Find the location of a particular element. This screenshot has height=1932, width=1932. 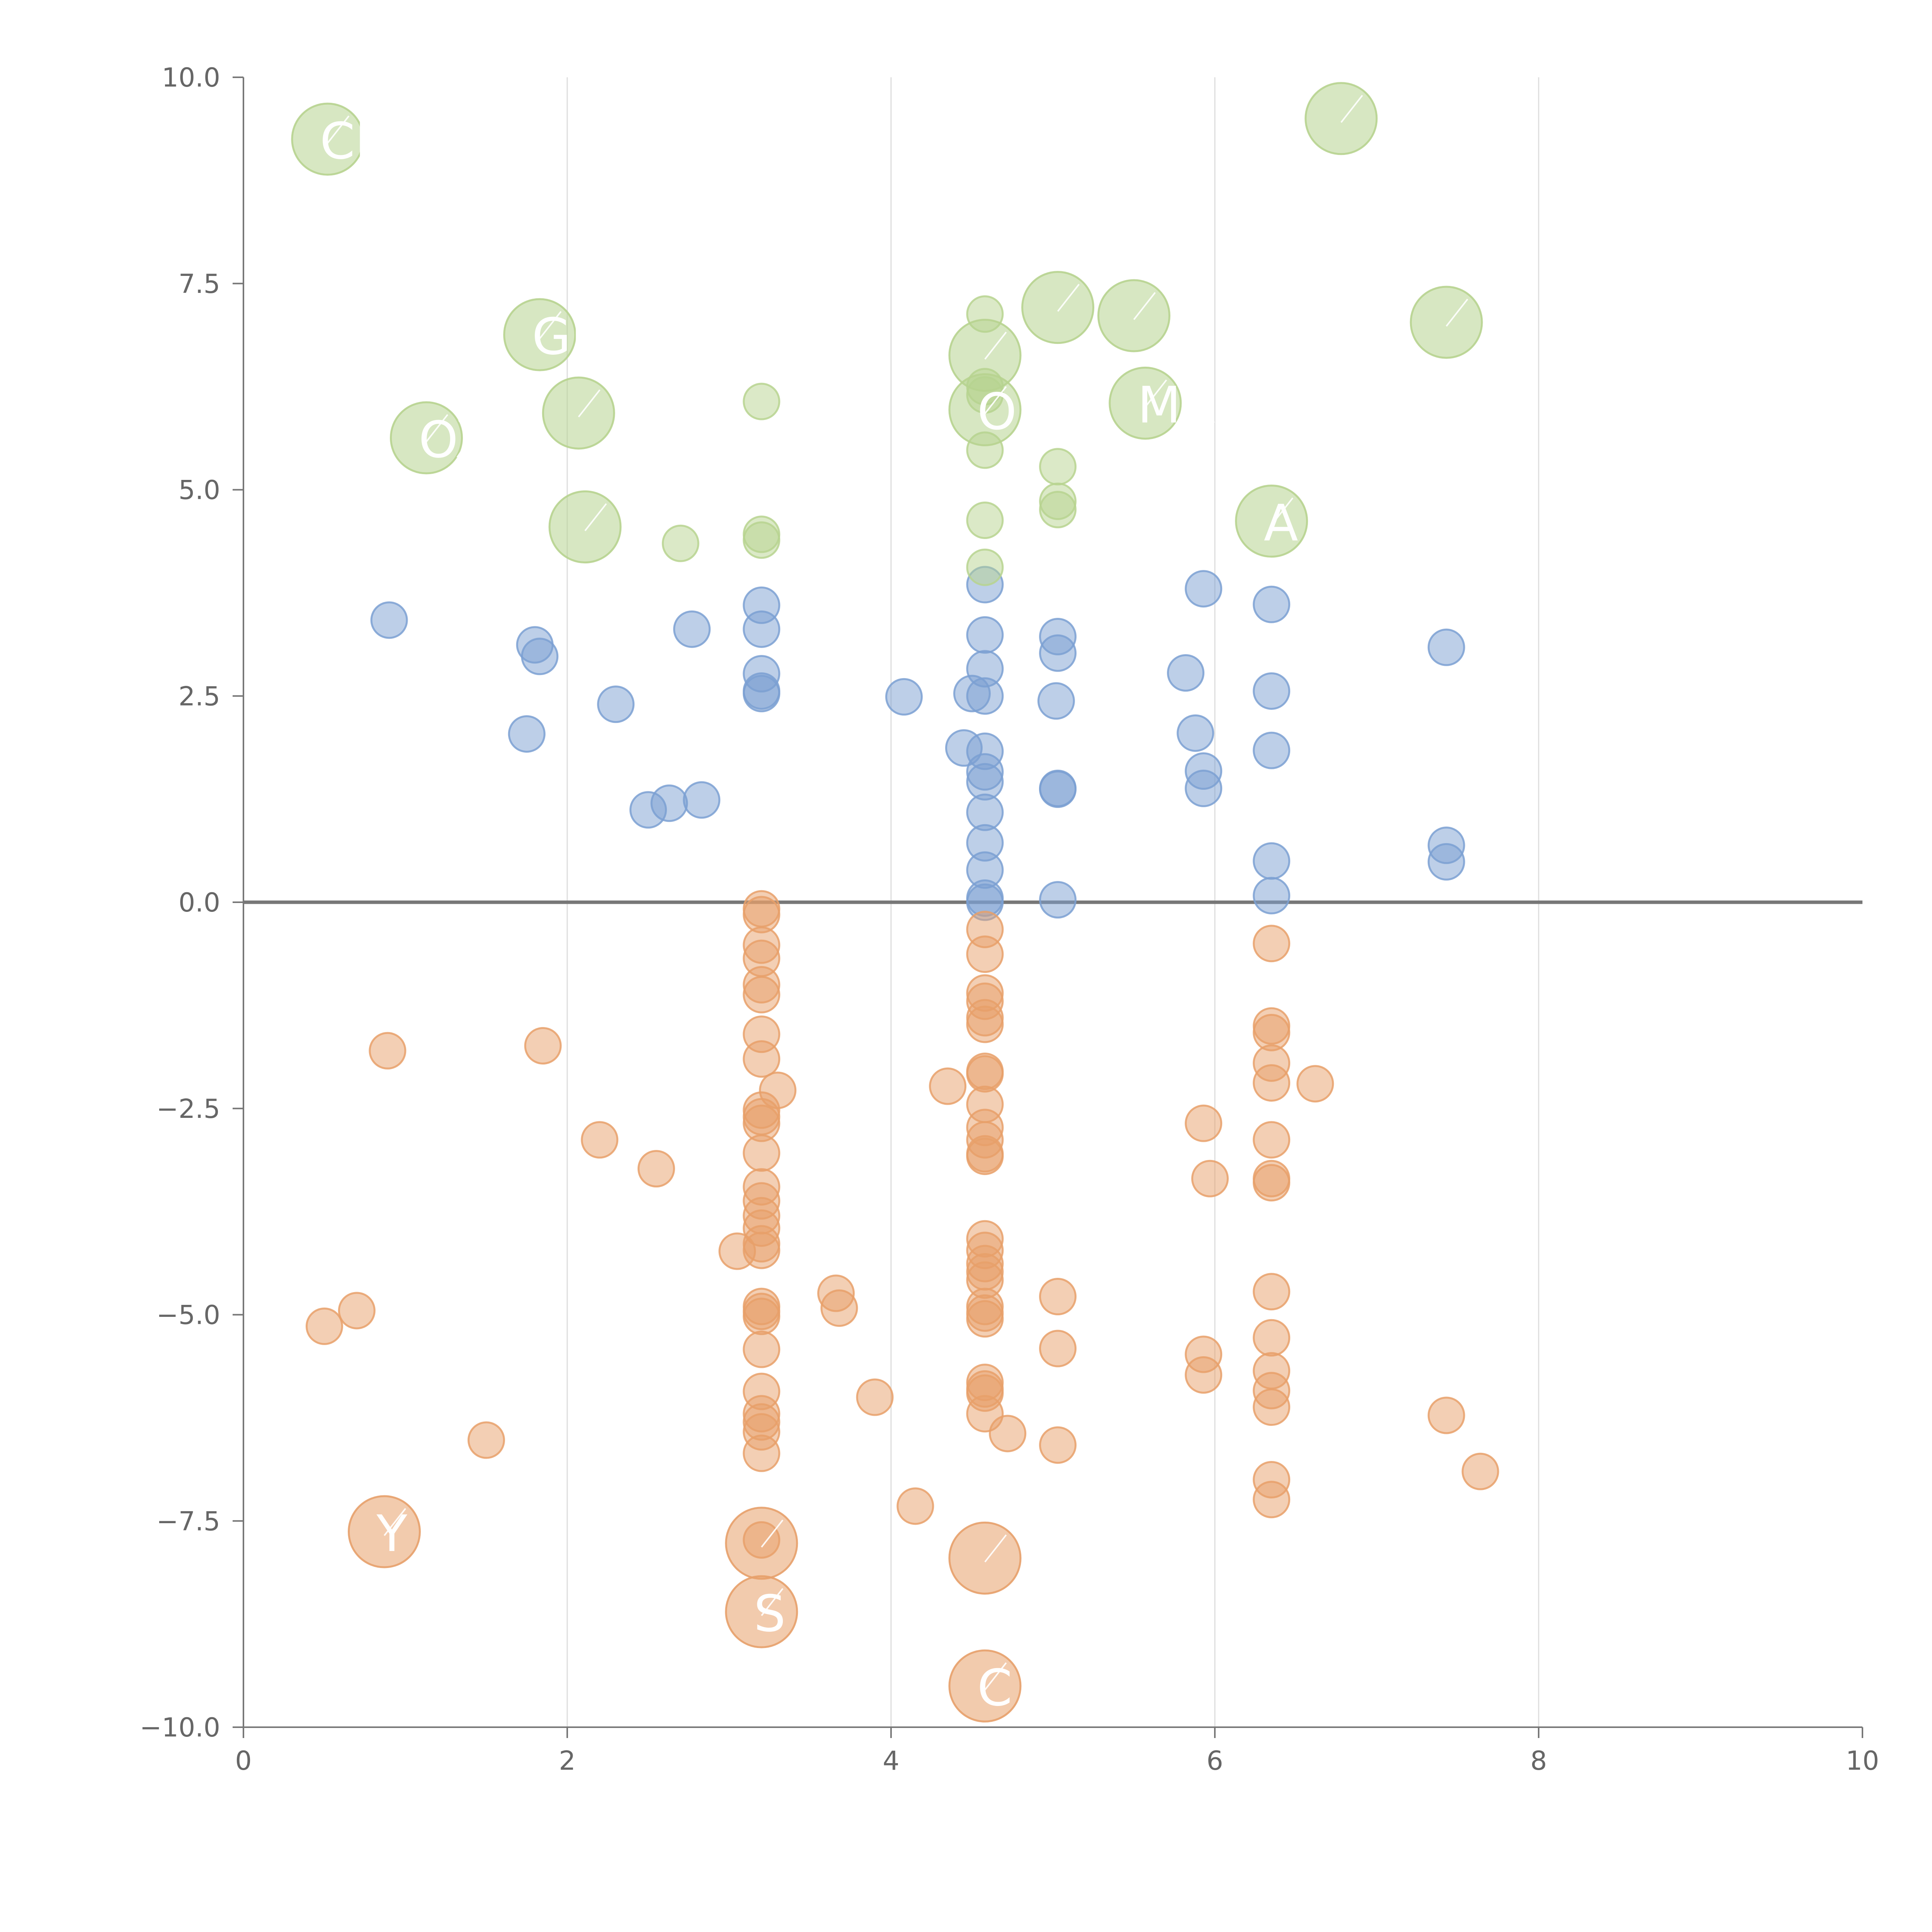

y-tick-label: 2.5 is located at coordinates (200, 696).